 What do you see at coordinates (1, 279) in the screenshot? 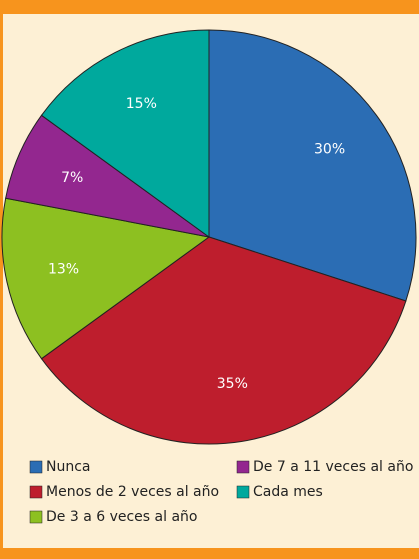
I see `left-band` at bounding box center [1, 279].